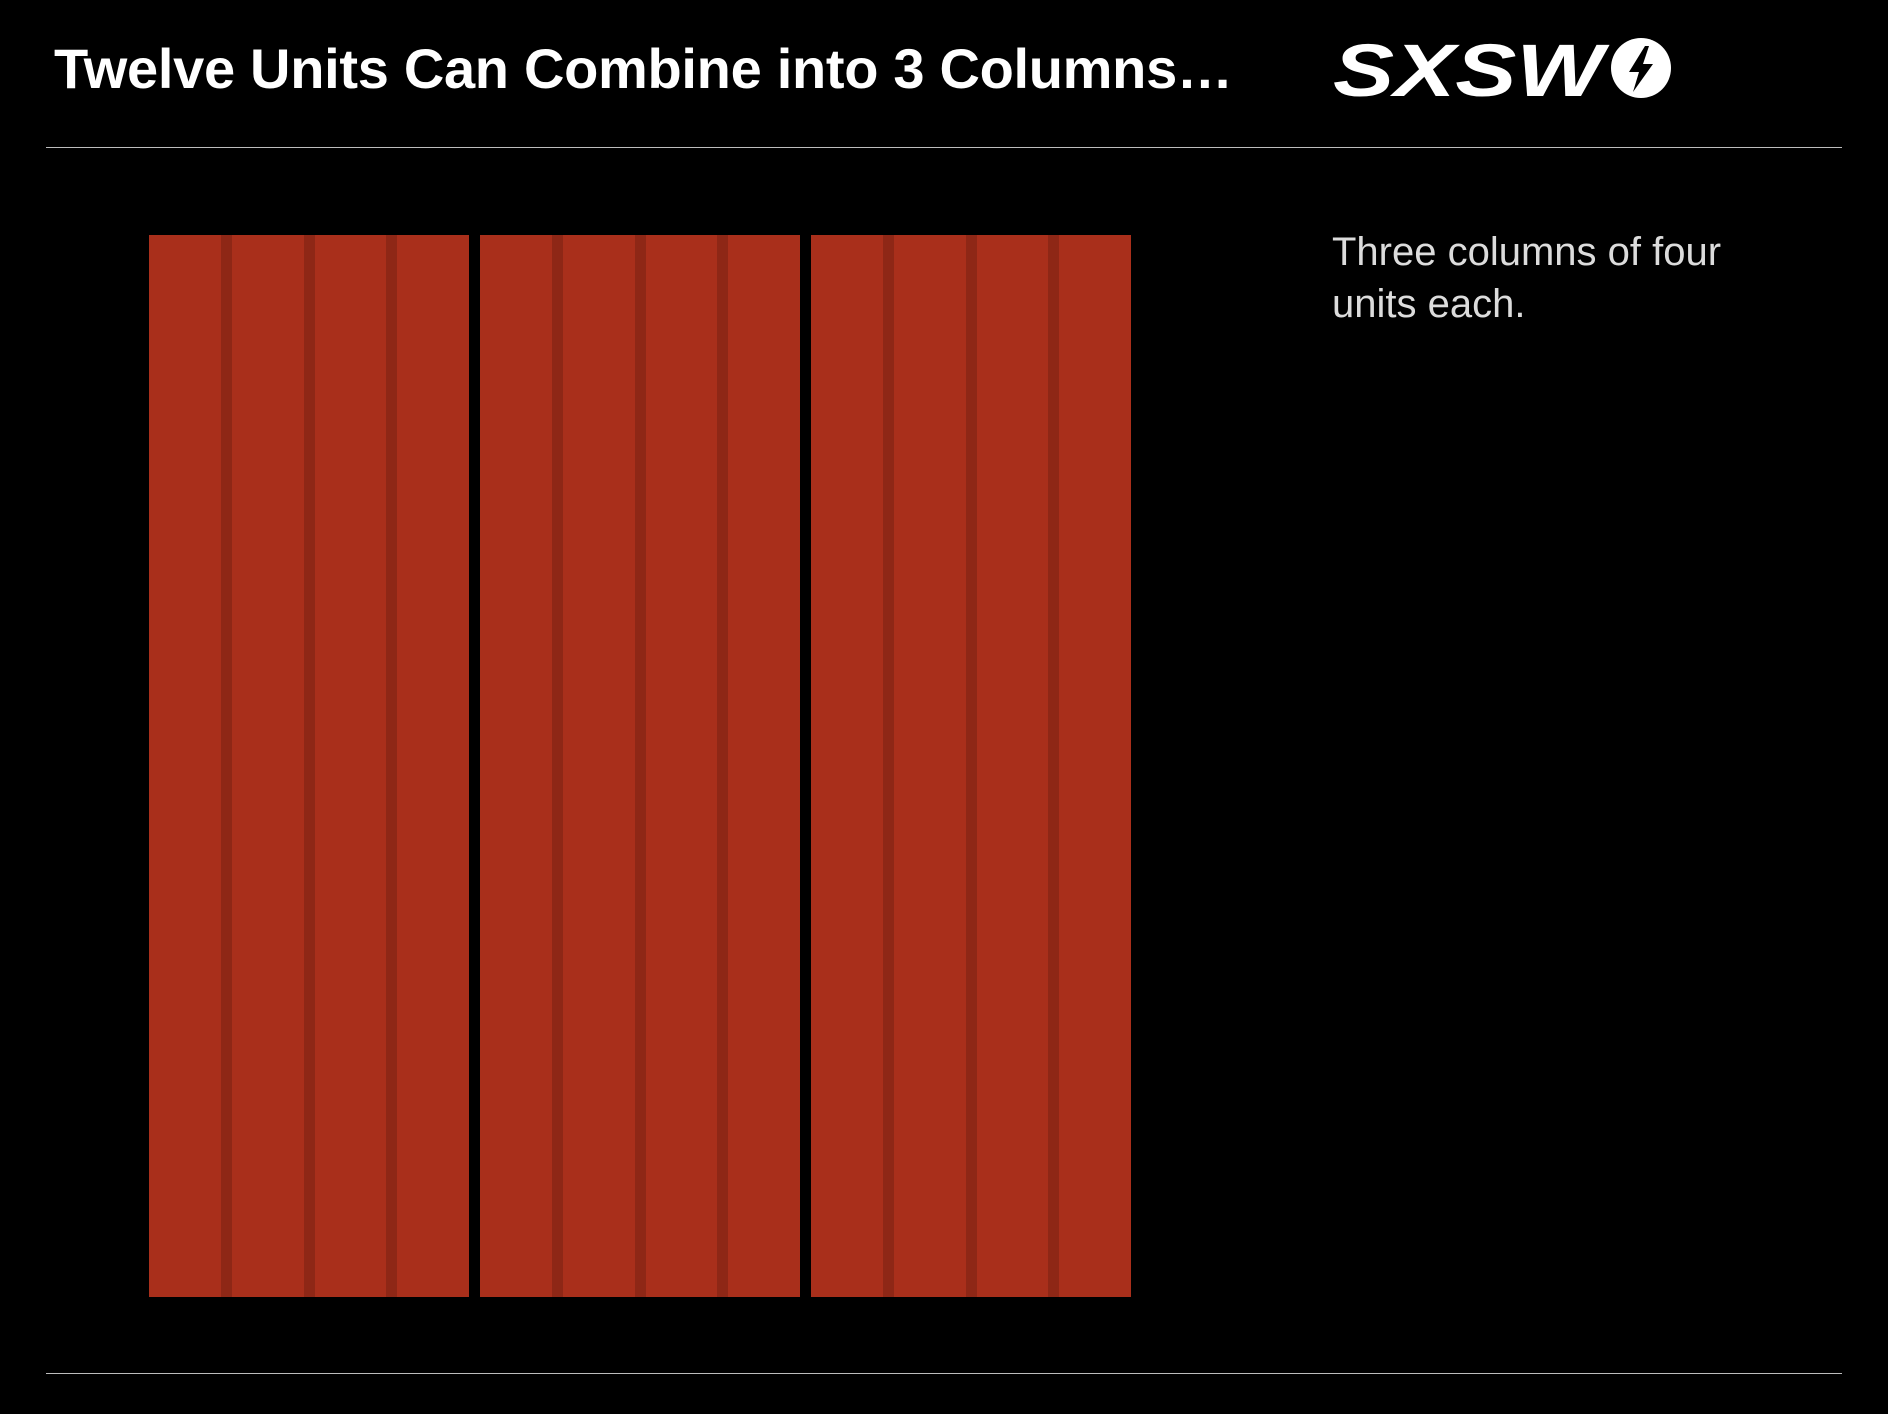 The width and height of the screenshot is (1888, 1414). What do you see at coordinates (1527, 278) in the screenshot?
I see `side-caption: Three columns of four units each.` at bounding box center [1527, 278].